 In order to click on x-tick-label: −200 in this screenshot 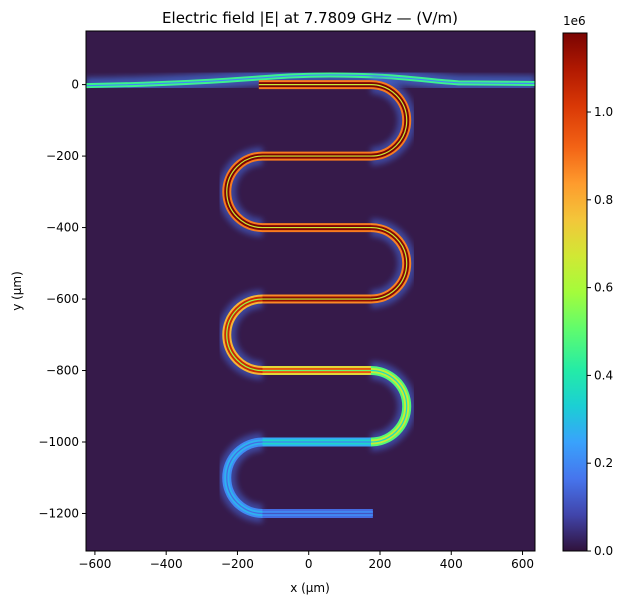, I will do `click(237, 564)`.